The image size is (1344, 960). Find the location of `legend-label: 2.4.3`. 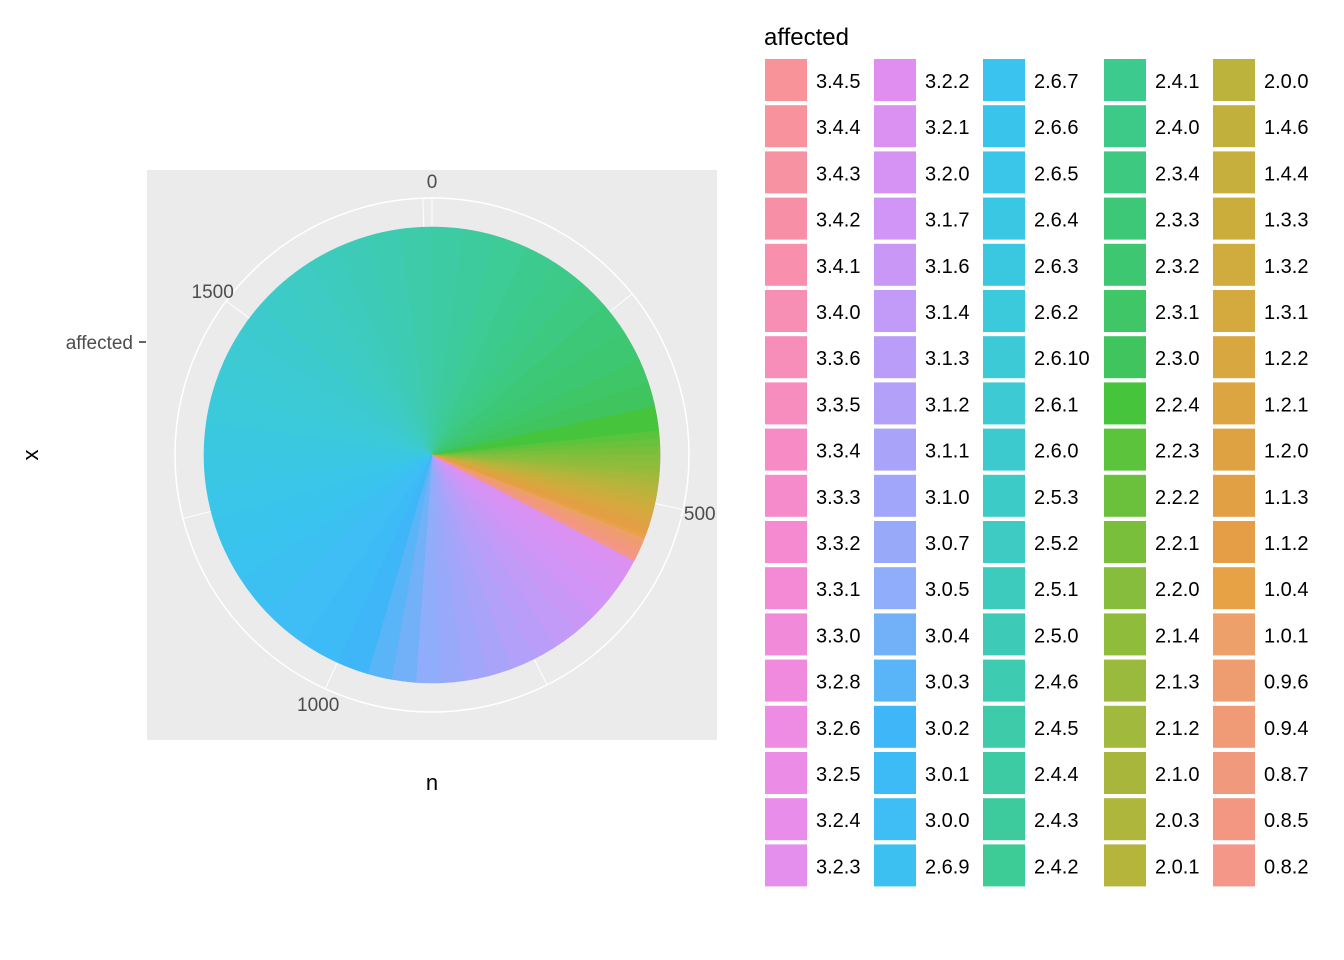

legend-label: 2.4.3 is located at coordinates (1056, 821).